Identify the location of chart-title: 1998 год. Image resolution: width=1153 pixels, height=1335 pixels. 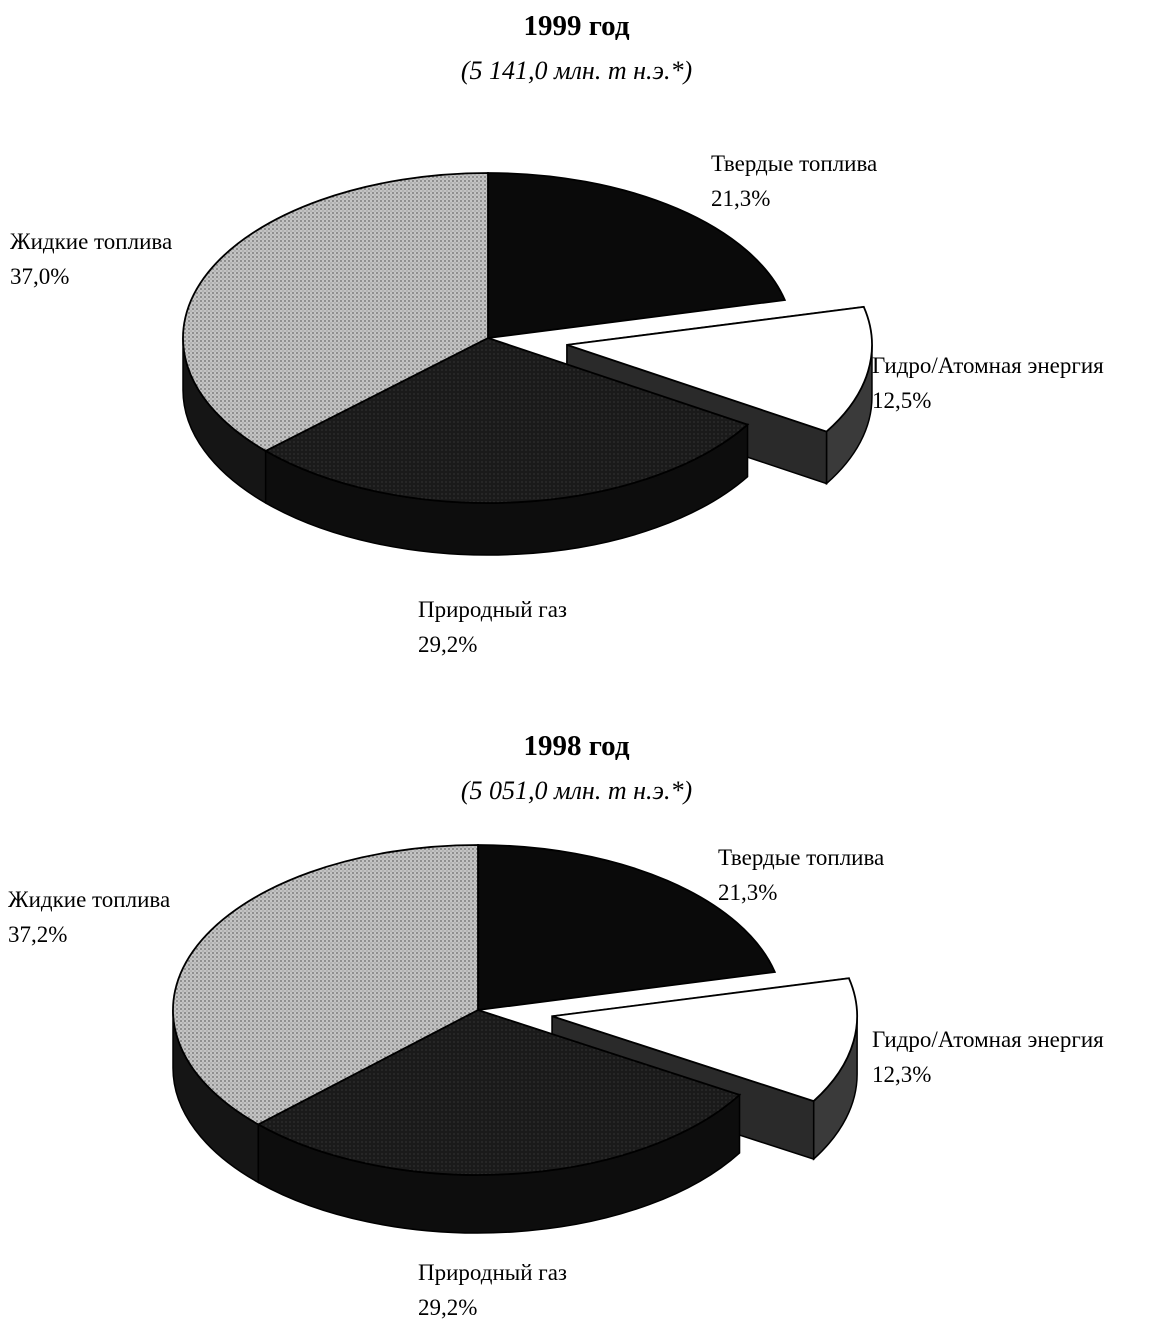
(576, 746).